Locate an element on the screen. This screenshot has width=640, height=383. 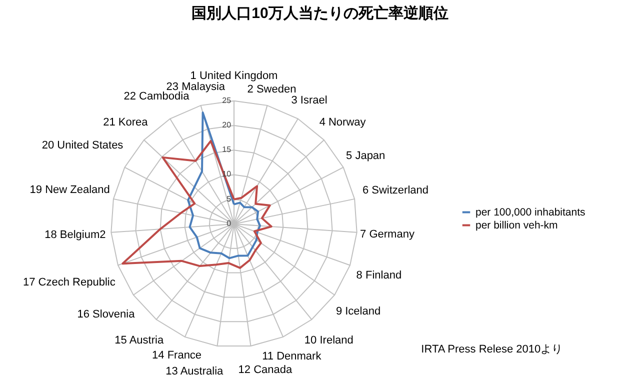
spoke-label: 5 Japan is located at coordinates (366, 156).